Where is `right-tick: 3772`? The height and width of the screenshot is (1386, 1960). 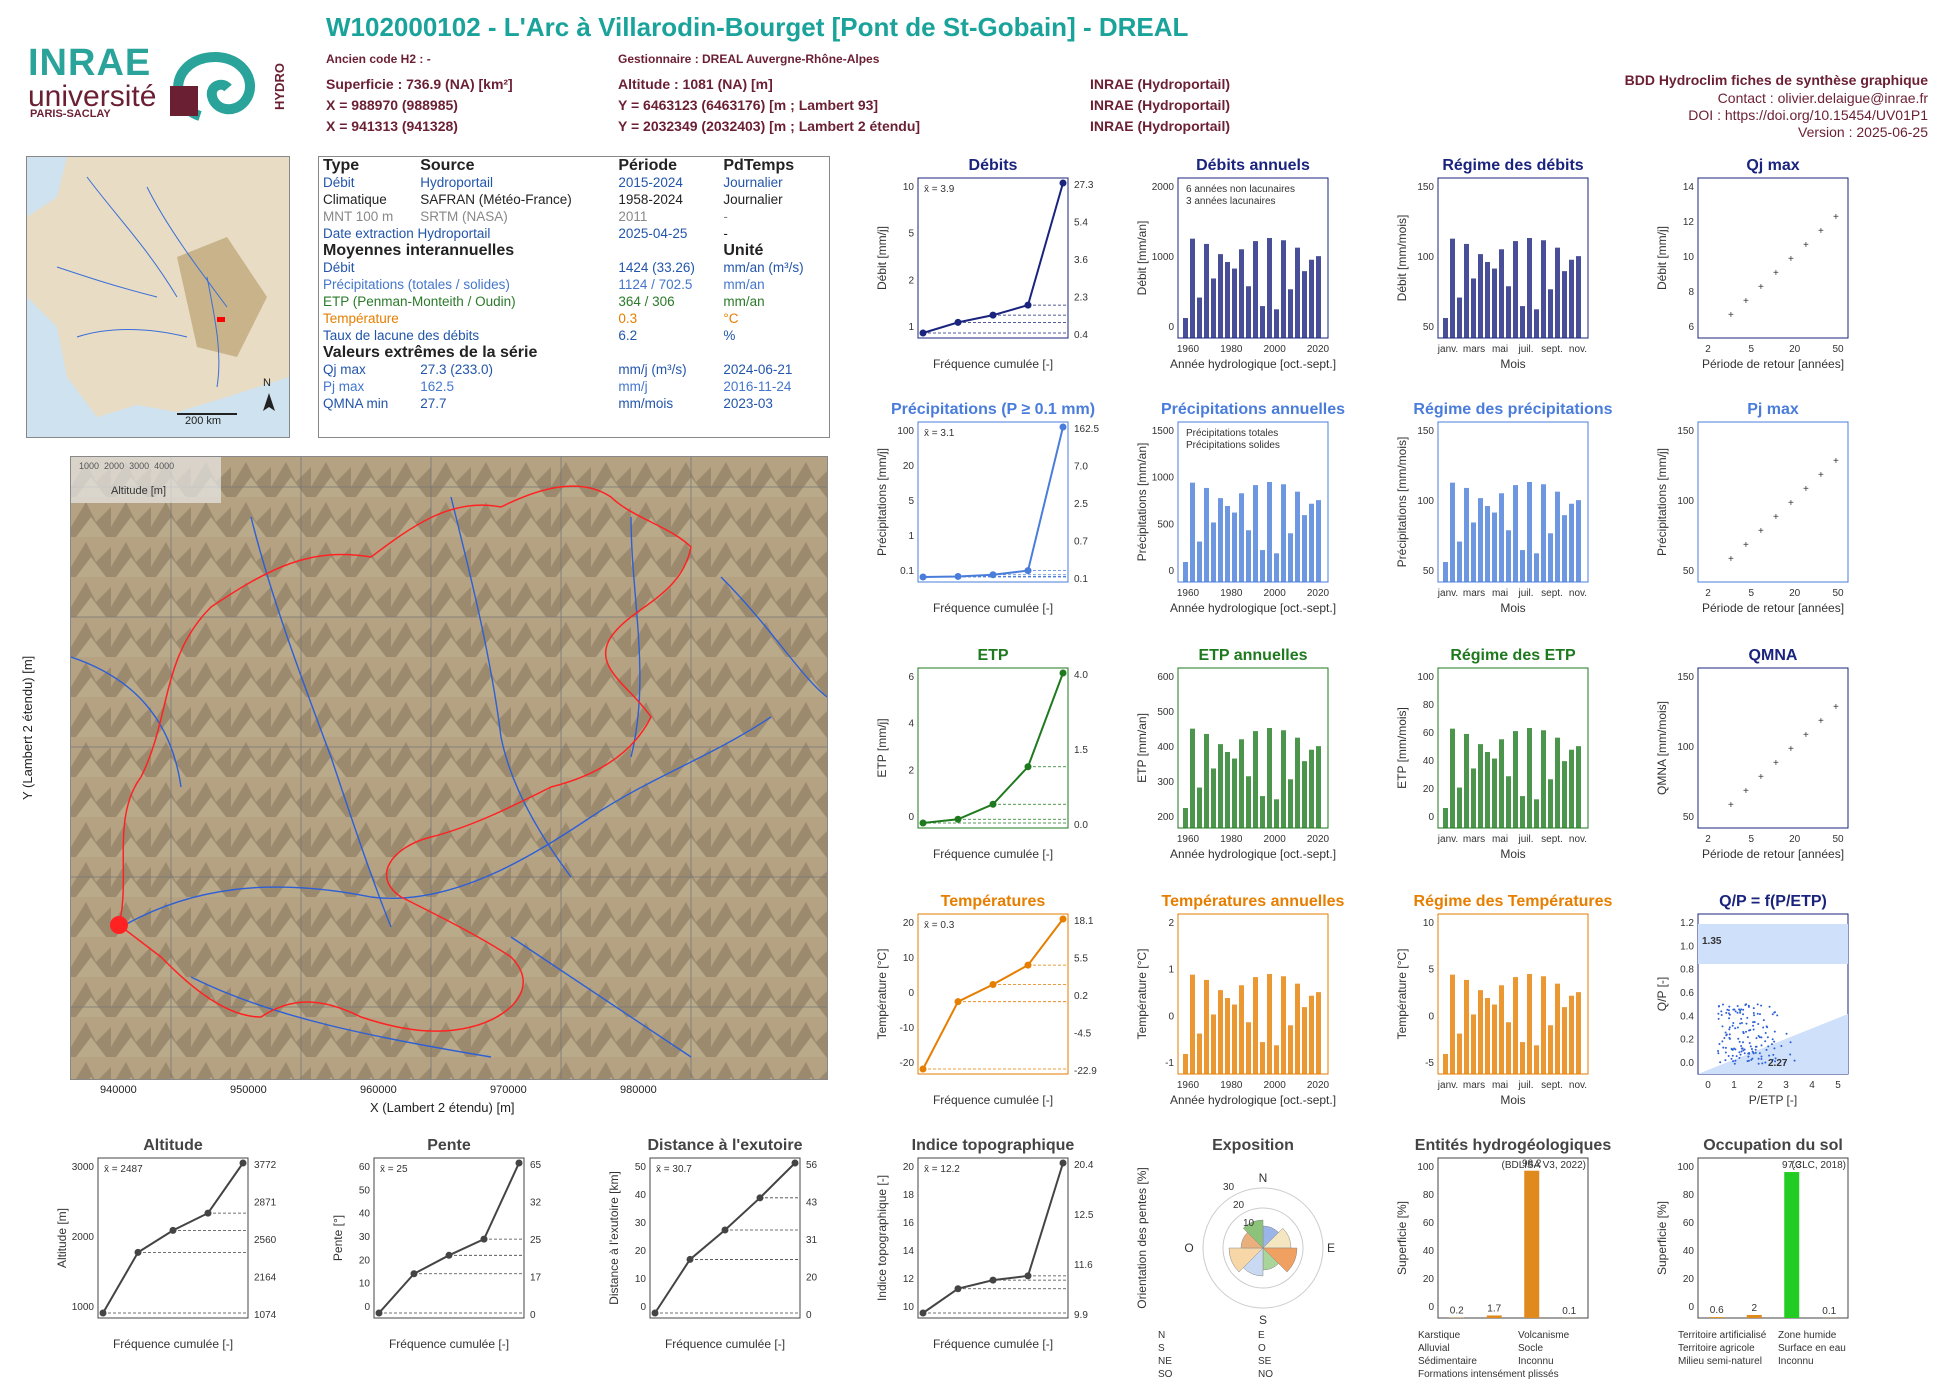 right-tick: 3772 is located at coordinates (265, 1165).